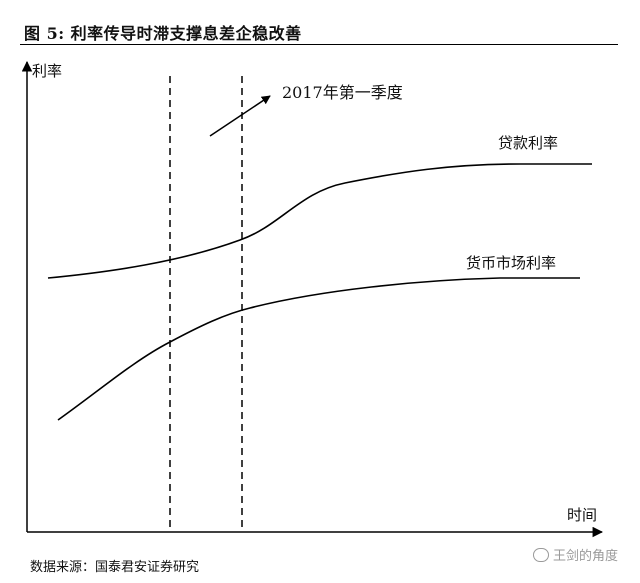  What do you see at coordinates (47, 71) in the screenshot?
I see `y-axis-label: 利率` at bounding box center [47, 71].